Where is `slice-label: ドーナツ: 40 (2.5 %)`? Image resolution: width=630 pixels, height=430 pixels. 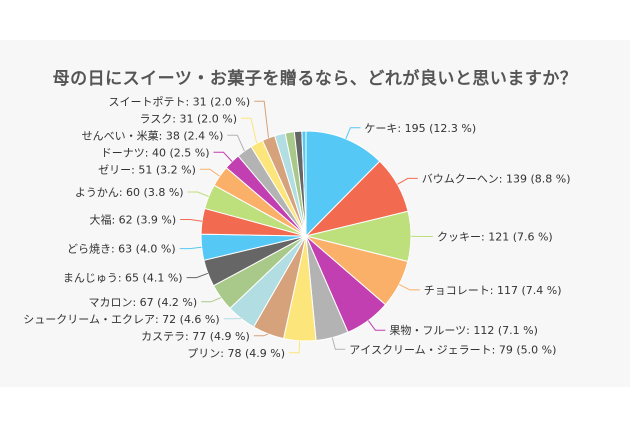 slice-label: ドーナツ: 40 (2.5 %) is located at coordinates (155, 152).